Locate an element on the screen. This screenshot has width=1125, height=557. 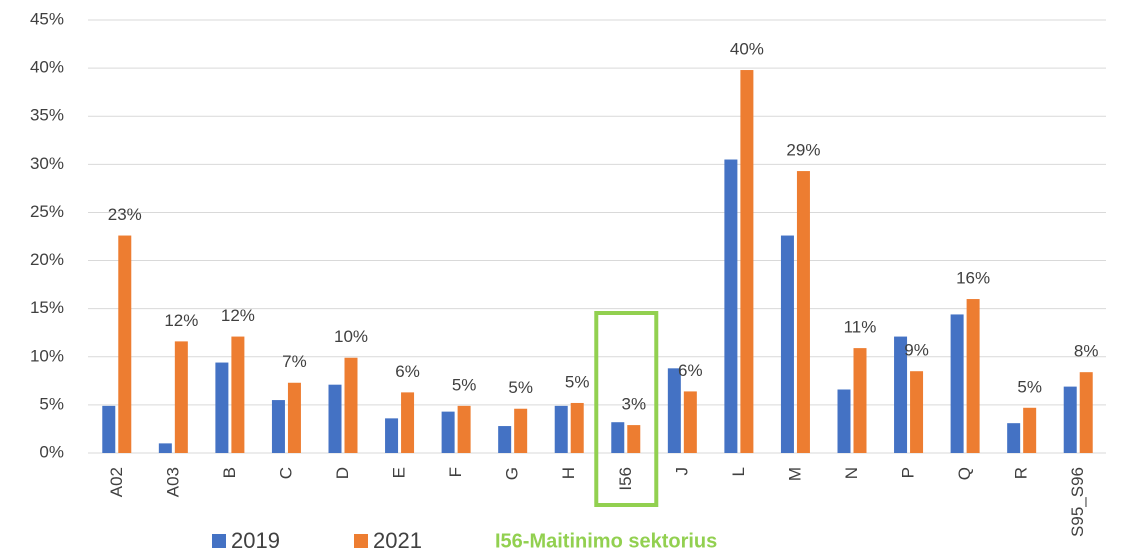
y-tick-label: 30% is located at coordinates (47, 163).